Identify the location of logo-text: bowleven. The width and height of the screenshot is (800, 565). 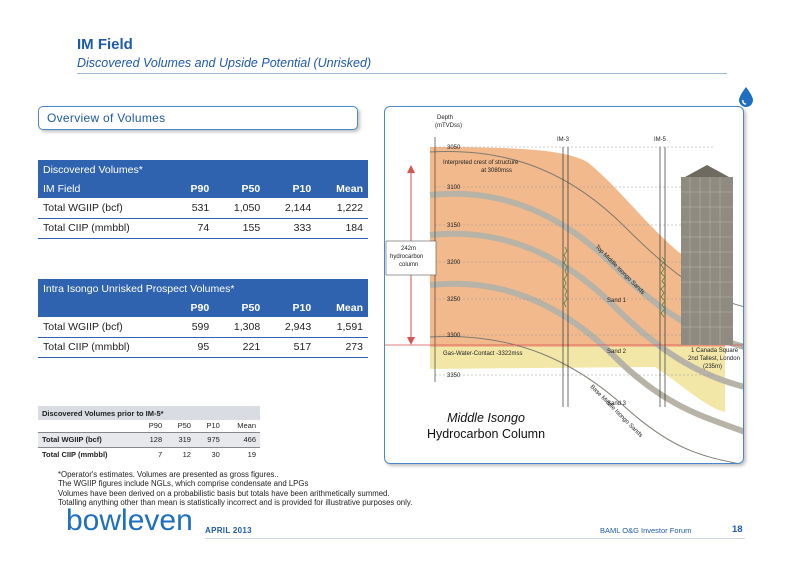
(129, 520).